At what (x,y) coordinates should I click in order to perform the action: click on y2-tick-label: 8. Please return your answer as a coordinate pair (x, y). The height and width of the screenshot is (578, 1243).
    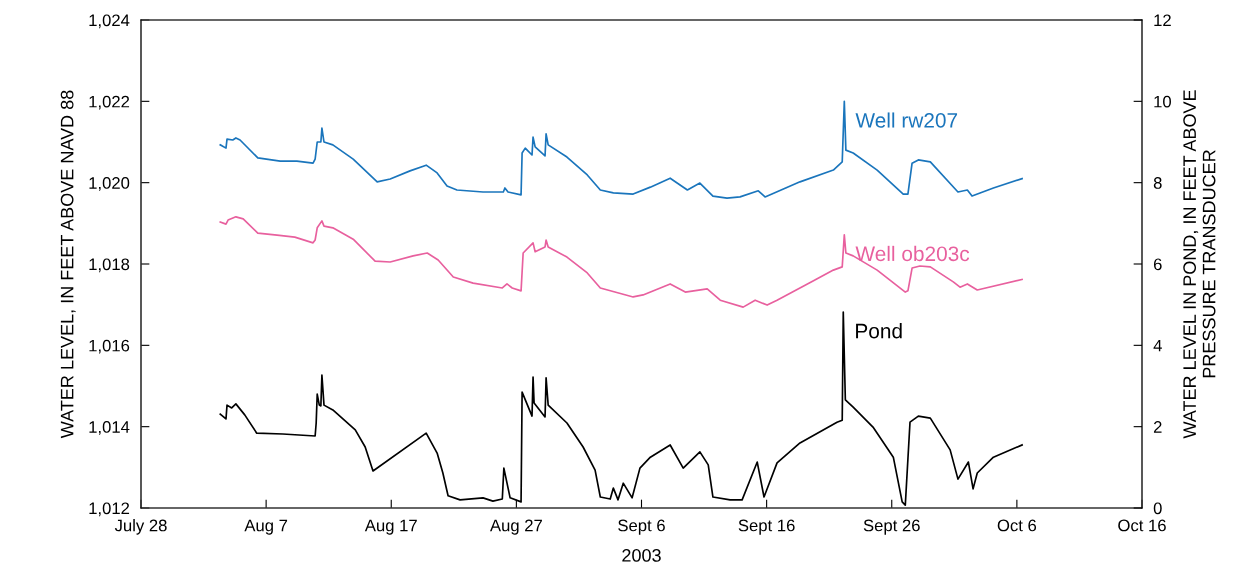
    Looking at the image, I should click on (1157, 183).